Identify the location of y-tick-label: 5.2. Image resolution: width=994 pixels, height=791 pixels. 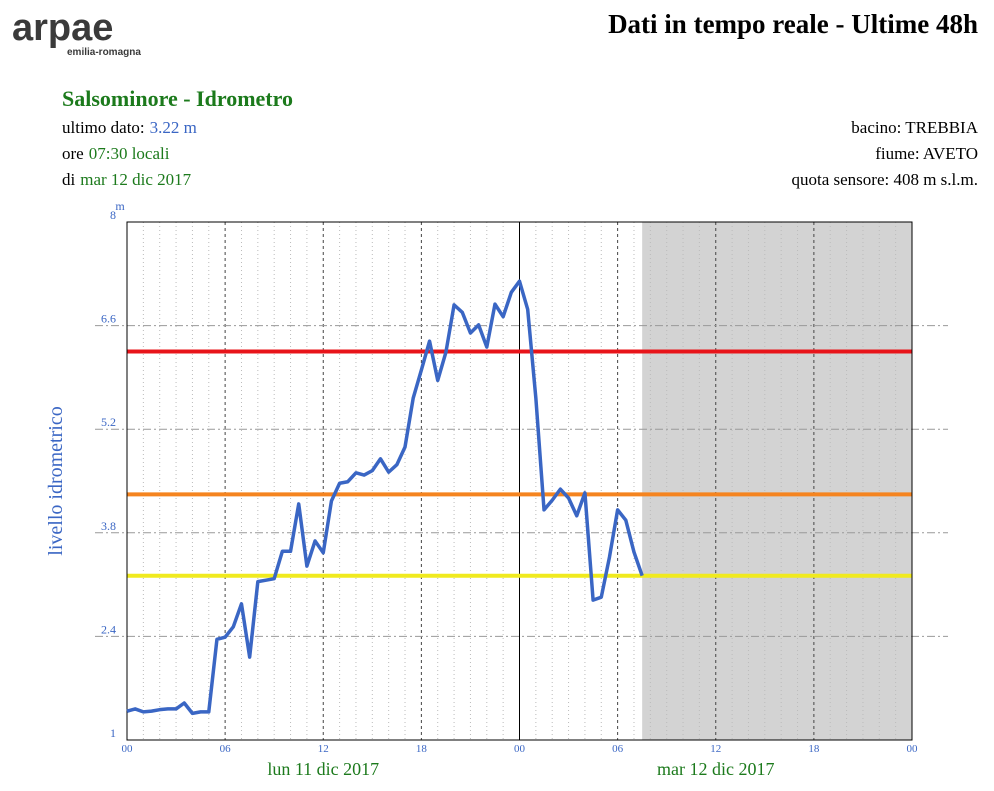
(108, 422).